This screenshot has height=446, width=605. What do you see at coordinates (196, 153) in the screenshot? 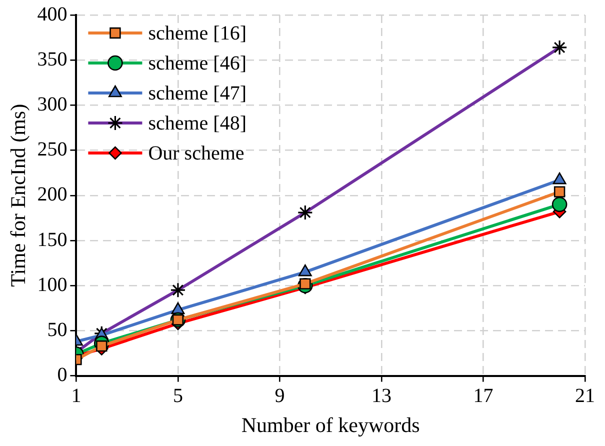
I see `legend-label: Our scheme` at bounding box center [196, 153].